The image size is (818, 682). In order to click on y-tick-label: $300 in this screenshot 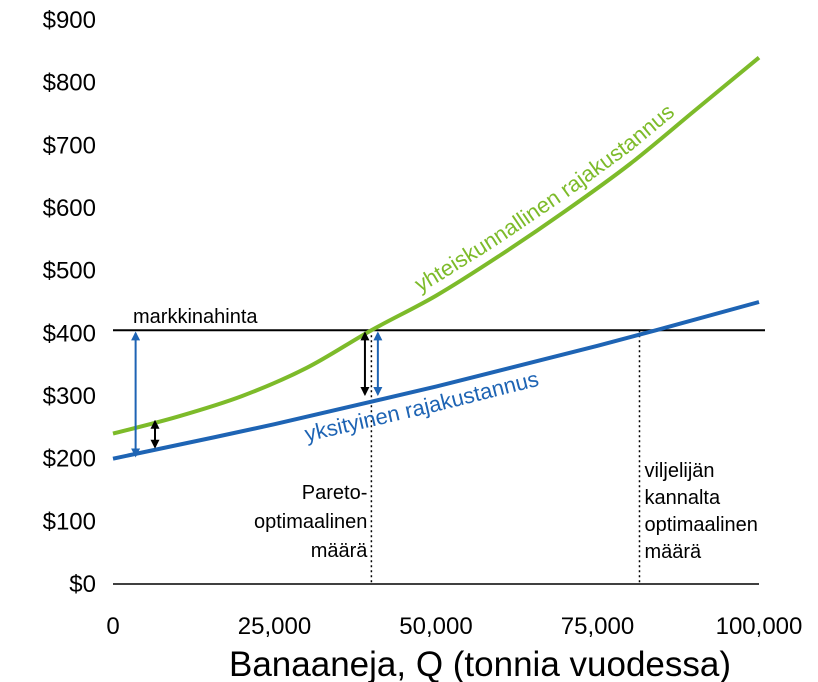, I will do `click(69, 396)`.